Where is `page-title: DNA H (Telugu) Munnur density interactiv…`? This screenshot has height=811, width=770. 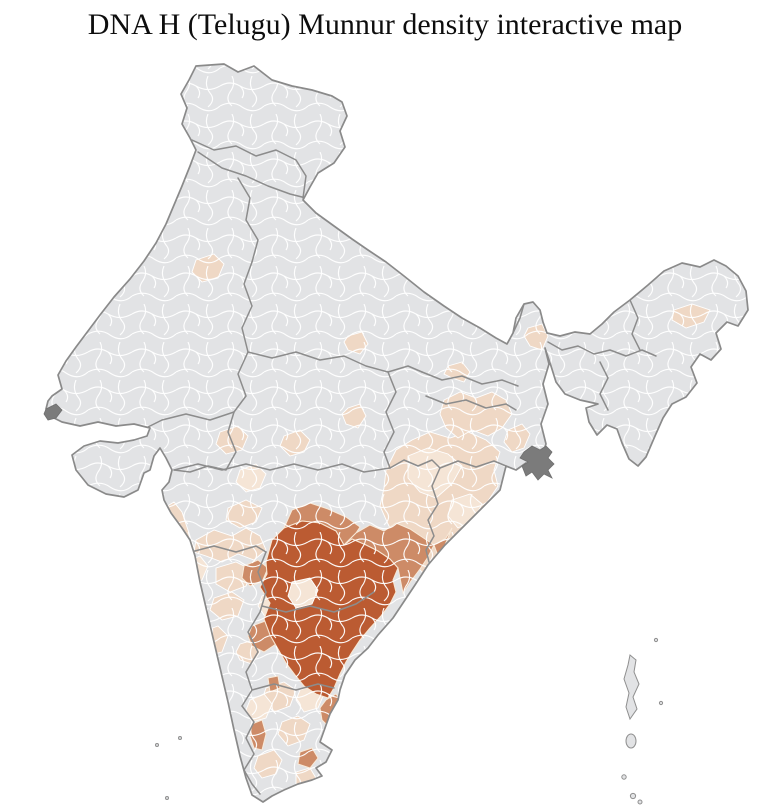 page-title: DNA H (Telugu) Munnur density interactiv… is located at coordinates (385, 24).